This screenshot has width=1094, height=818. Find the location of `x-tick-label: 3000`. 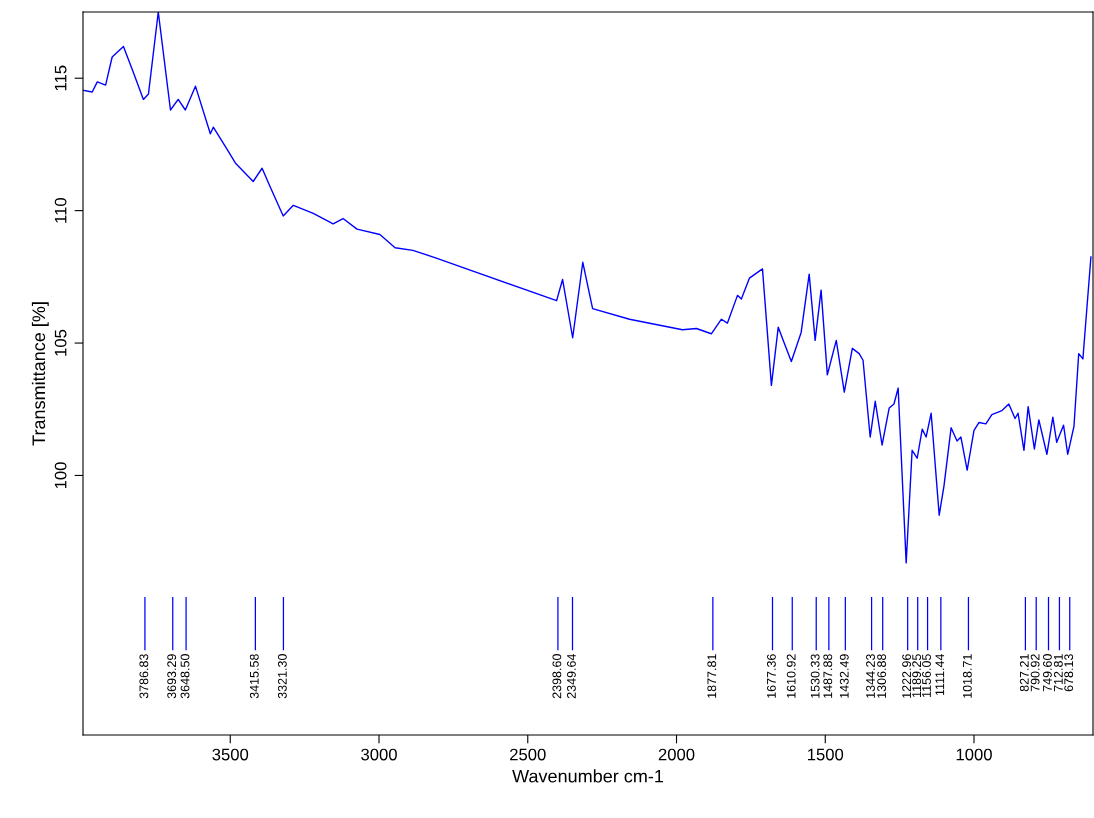

x-tick-label: 3000 is located at coordinates (379, 754).